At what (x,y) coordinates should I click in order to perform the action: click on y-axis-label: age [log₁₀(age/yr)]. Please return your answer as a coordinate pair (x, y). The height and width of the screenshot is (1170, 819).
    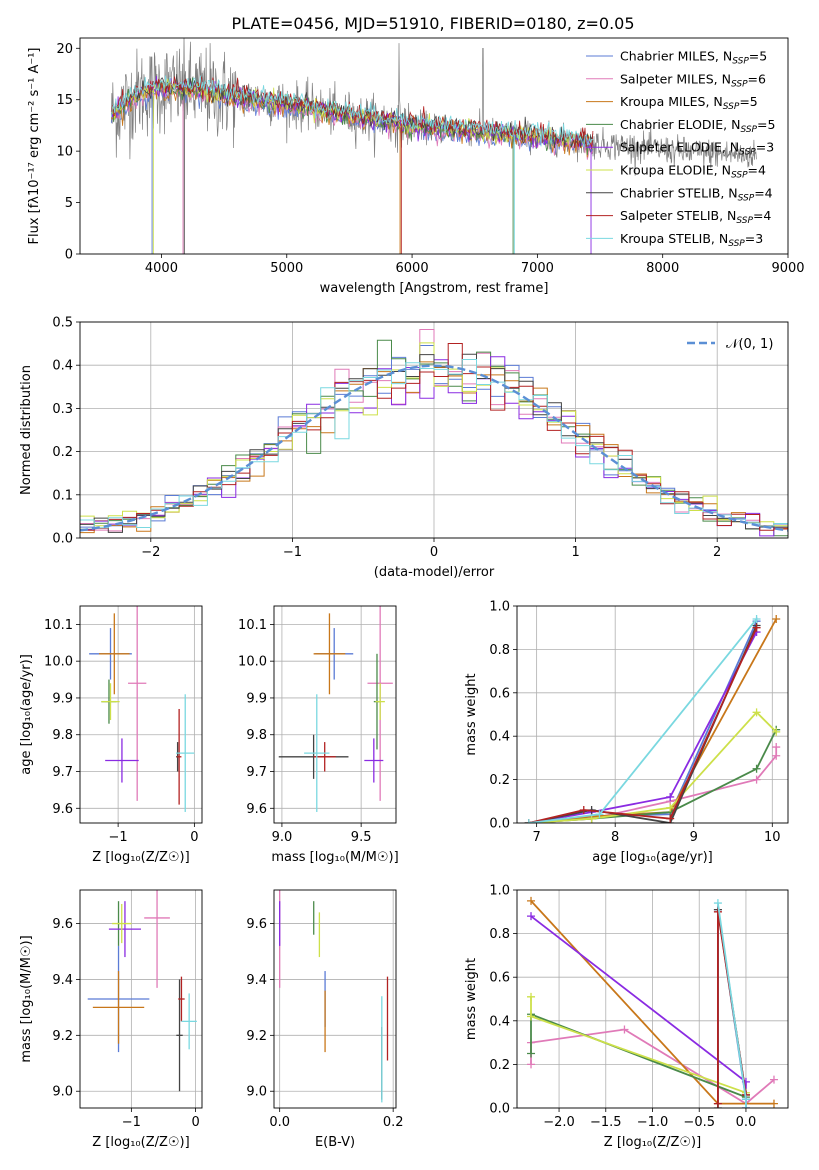
    Looking at the image, I should click on (26, 714).